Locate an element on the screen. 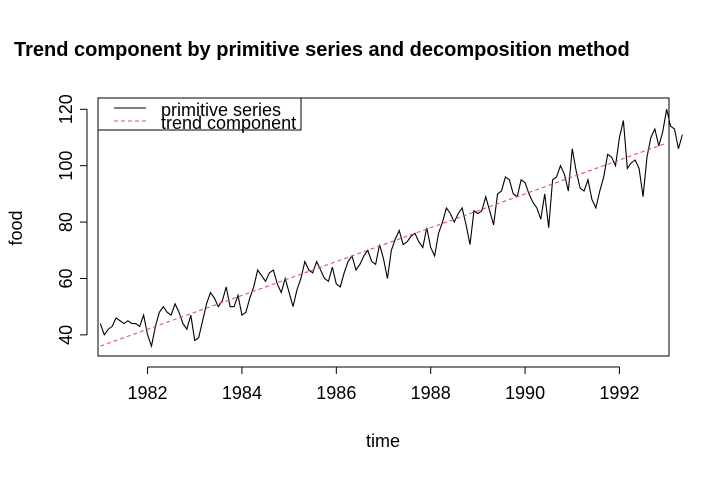 The width and height of the screenshot is (720, 480). y-tick-label: 60 is located at coordinates (66, 278).